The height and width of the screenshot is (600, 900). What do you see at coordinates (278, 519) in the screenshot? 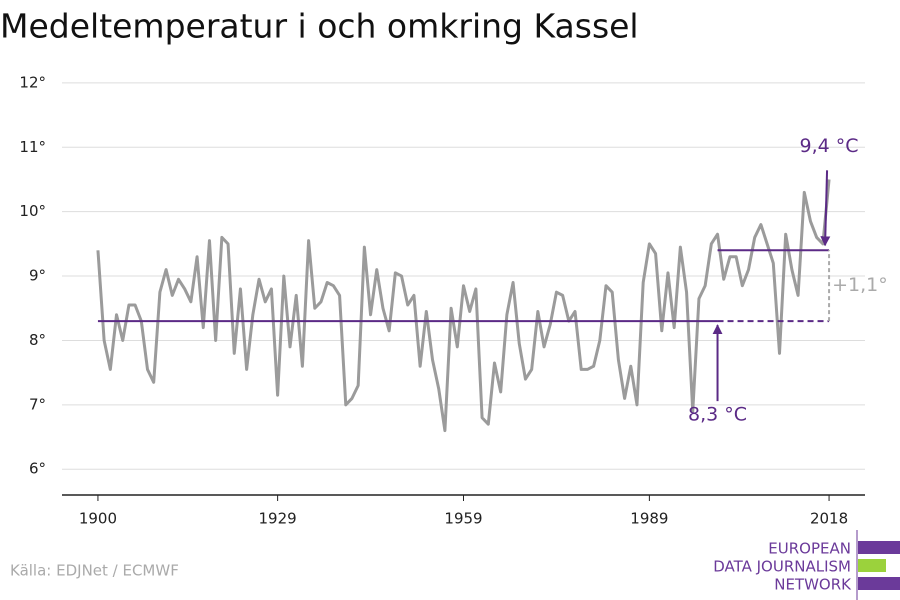
I see `x-tick-label: 1929` at bounding box center [278, 519].